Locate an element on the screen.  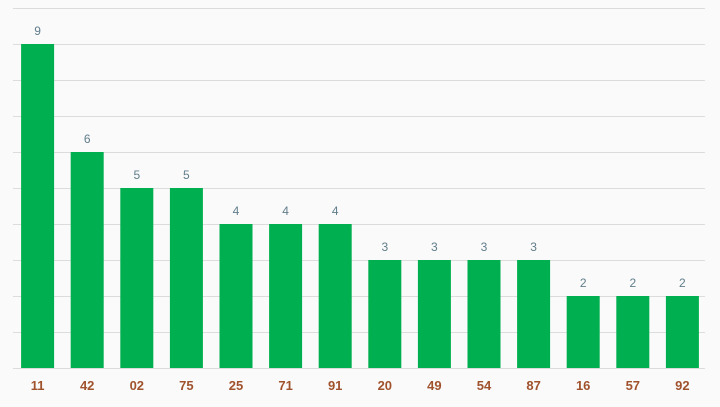
value-label-87: 3 is located at coordinates (533, 247).